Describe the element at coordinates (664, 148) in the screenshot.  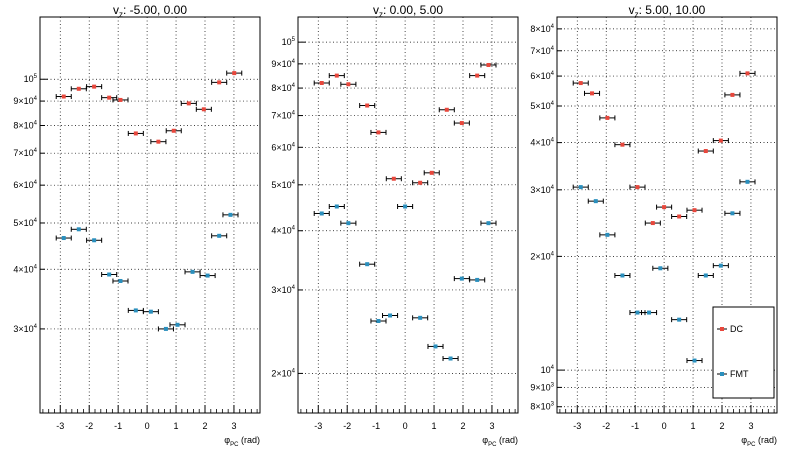
I see `series-dc` at that location.